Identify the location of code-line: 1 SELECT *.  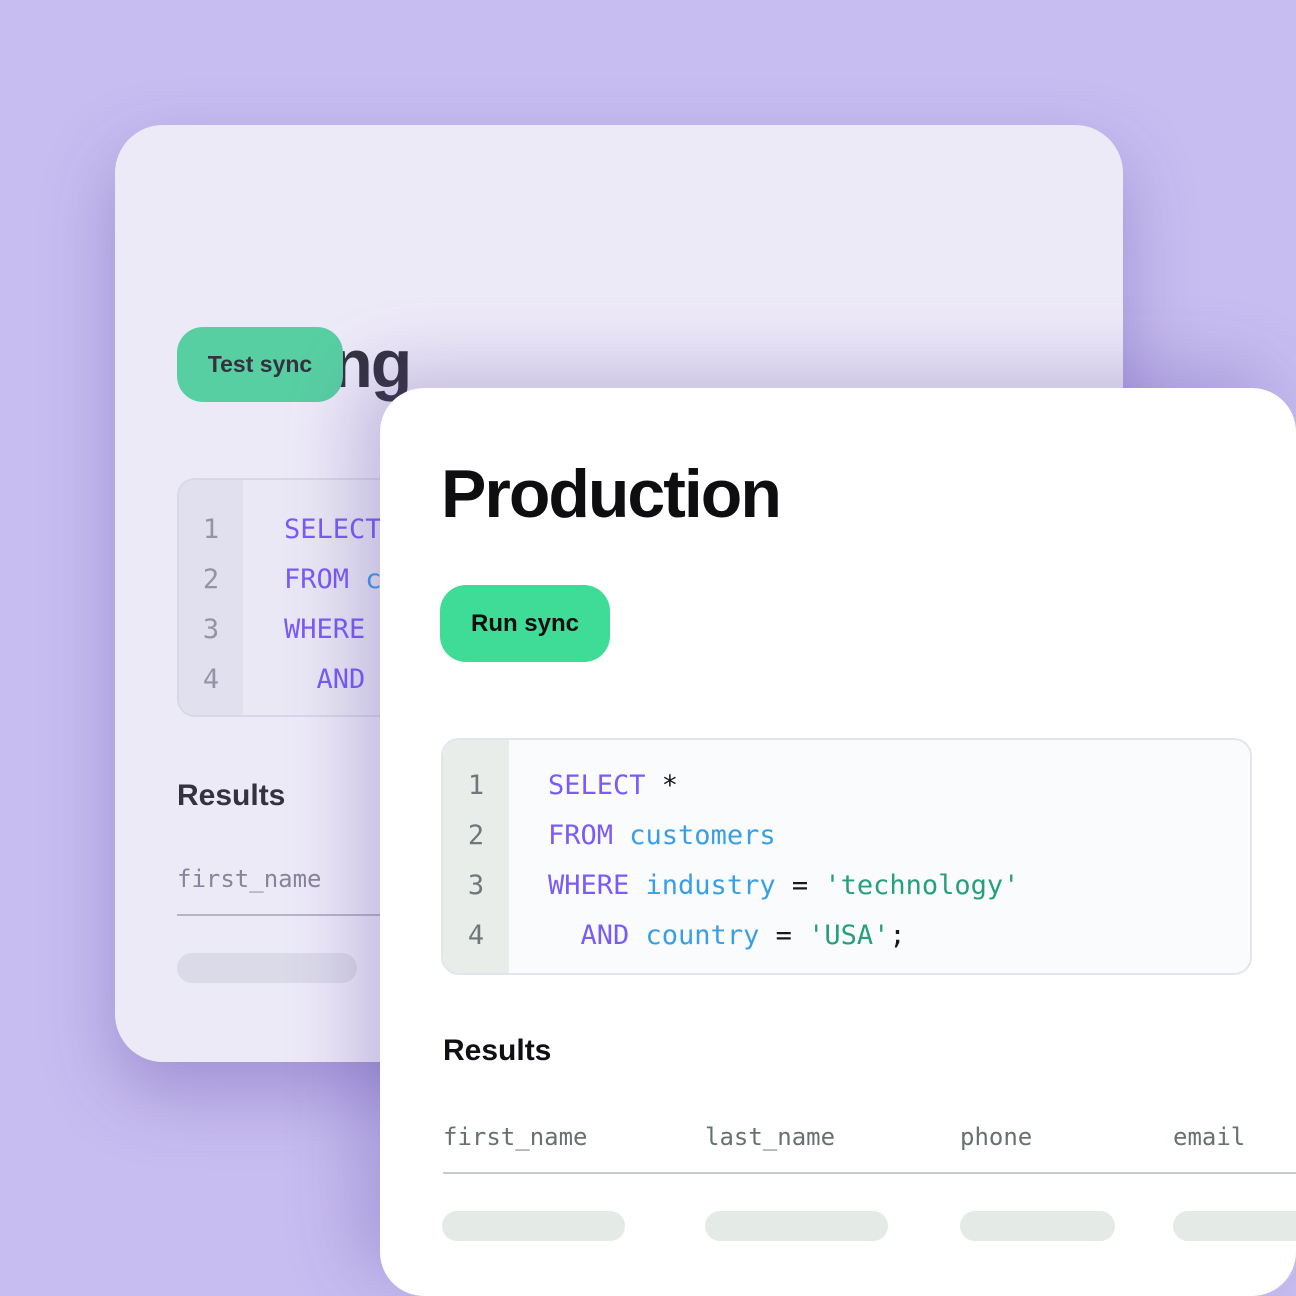
(846, 785).